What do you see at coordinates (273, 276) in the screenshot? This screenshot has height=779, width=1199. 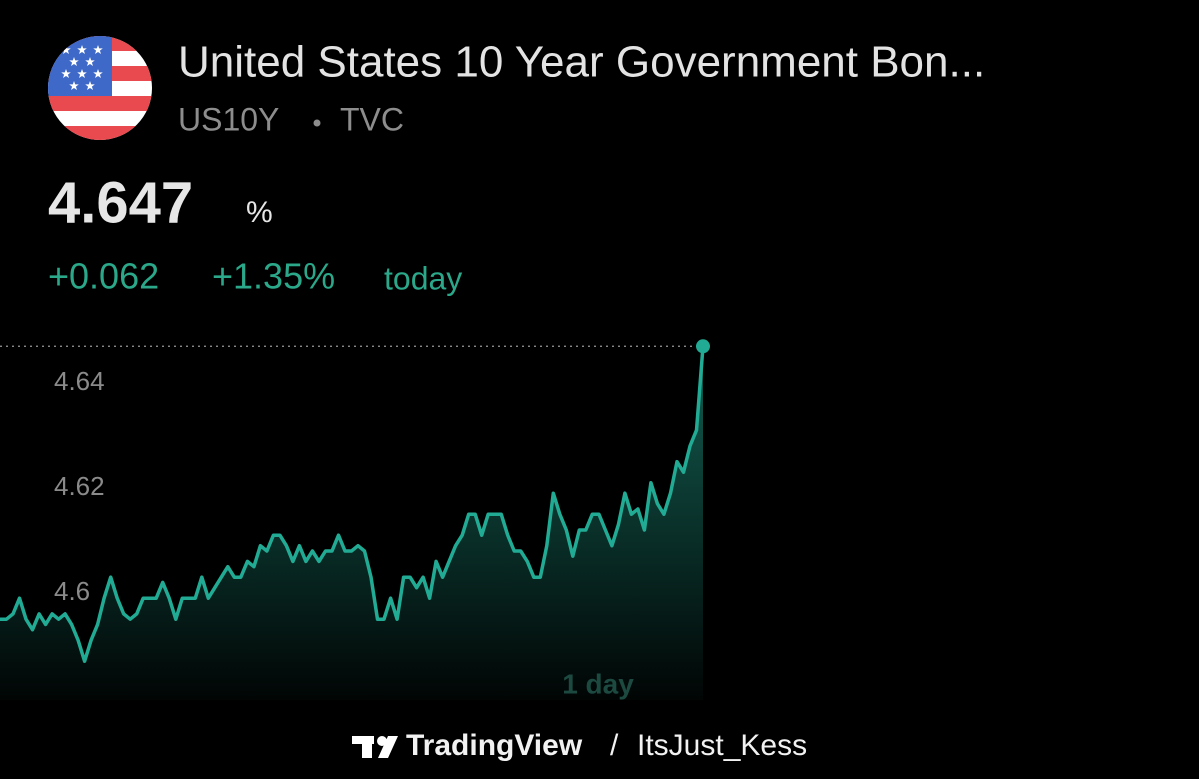 I see `change-percent: +1.35%` at bounding box center [273, 276].